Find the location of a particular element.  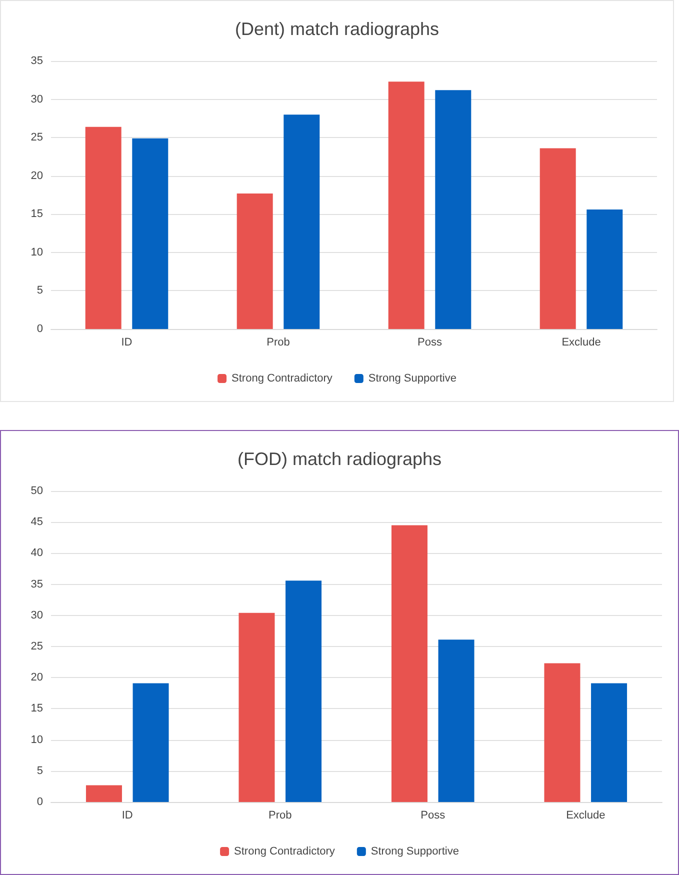

y-tick-label: 40 is located at coordinates (36, 553).